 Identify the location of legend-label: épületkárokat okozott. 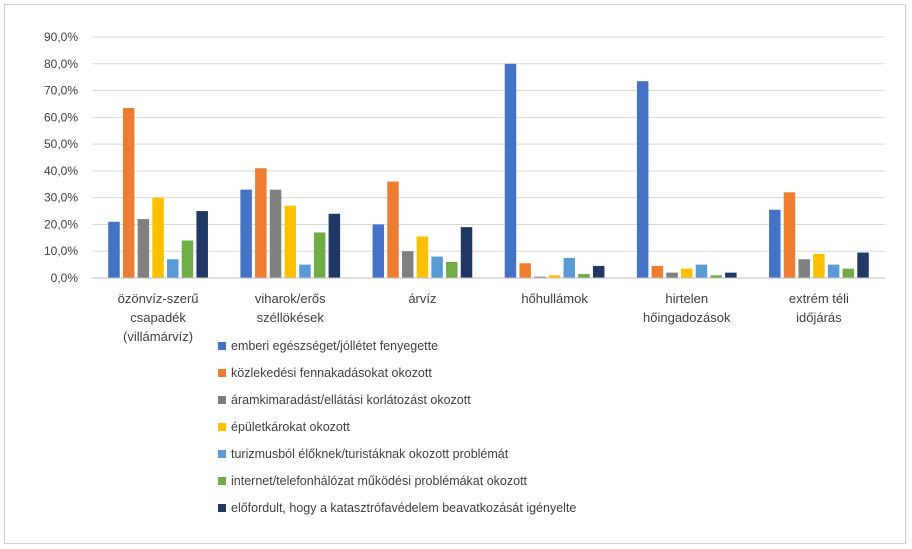
(290, 427).